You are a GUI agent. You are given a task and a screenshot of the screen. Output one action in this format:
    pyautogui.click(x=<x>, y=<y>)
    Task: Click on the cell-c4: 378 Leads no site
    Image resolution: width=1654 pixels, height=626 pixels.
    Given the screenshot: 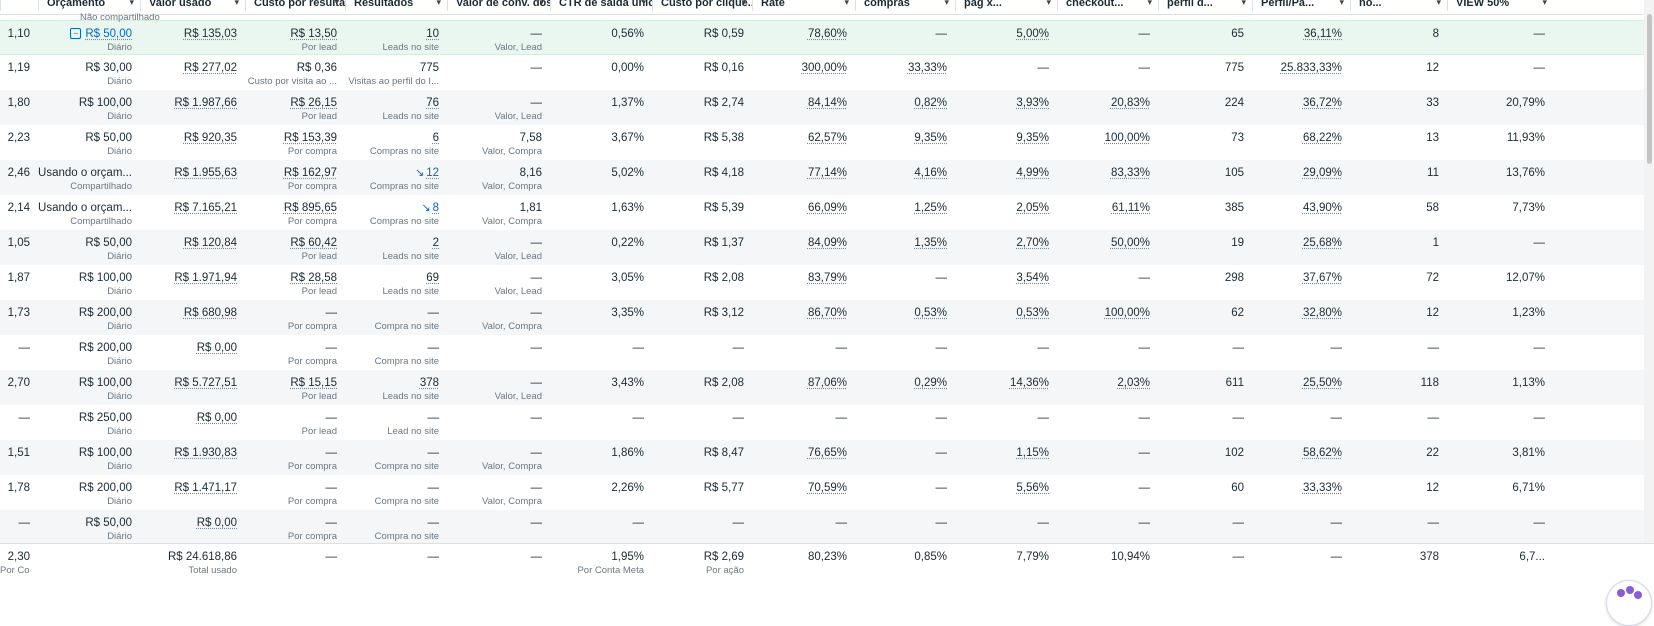 What is the action you would take?
    pyautogui.click(x=392, y=386)
    